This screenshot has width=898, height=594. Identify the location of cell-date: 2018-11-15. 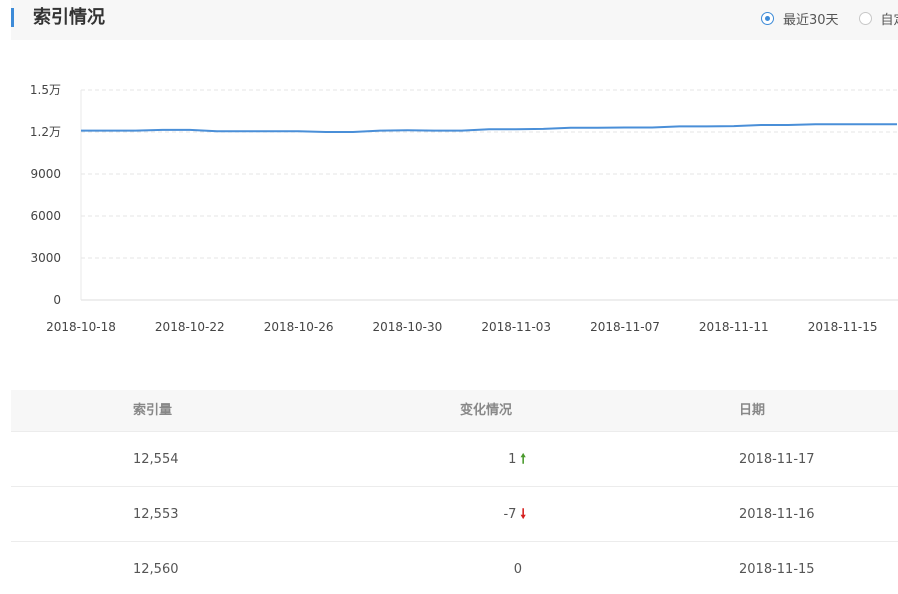
(777, 569).